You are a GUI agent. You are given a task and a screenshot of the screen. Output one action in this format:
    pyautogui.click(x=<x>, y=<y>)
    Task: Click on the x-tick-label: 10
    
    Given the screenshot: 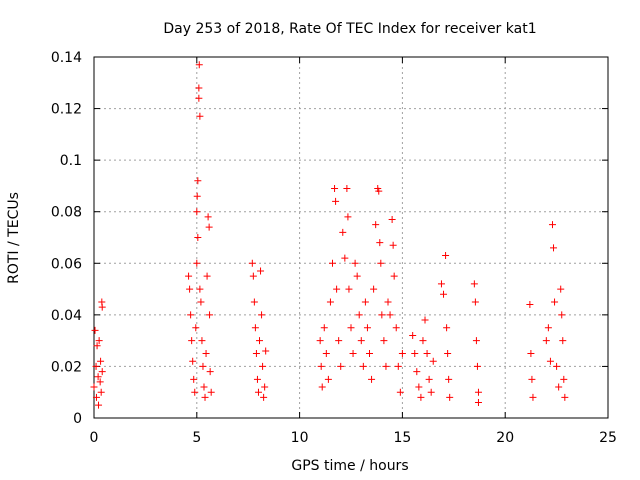 What is the action you would take?
    pyautogui.click(x=300, y=438)
    